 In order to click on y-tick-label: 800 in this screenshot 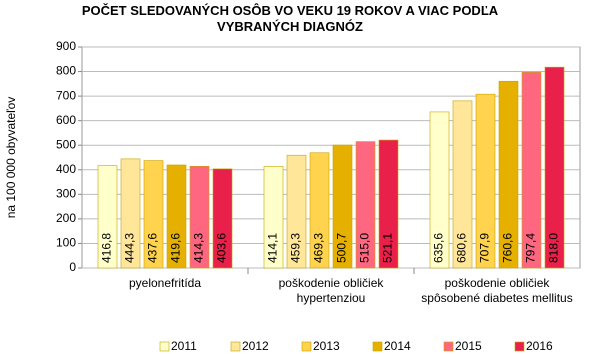, I will do `click(66, 71)`.